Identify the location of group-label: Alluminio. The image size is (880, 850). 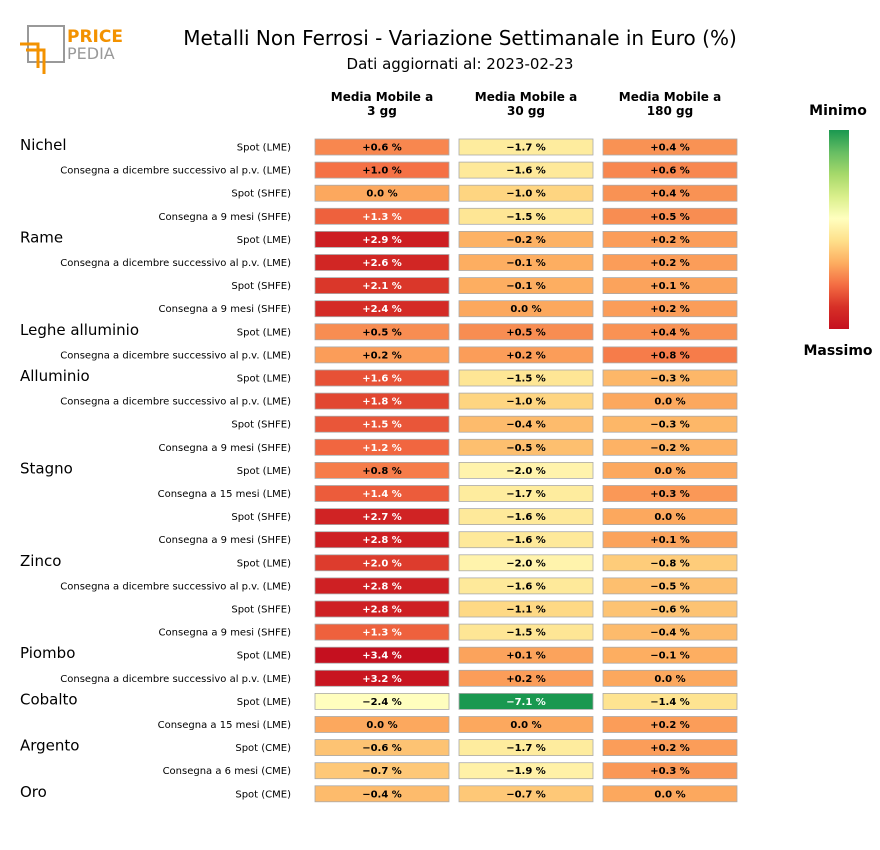
(55, 376).